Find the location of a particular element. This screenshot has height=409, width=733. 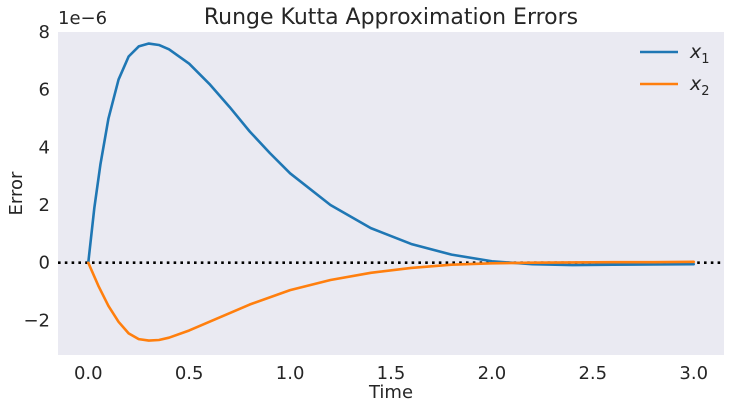

x-tick-label: 1.0 is located at coordinates (290, 373).